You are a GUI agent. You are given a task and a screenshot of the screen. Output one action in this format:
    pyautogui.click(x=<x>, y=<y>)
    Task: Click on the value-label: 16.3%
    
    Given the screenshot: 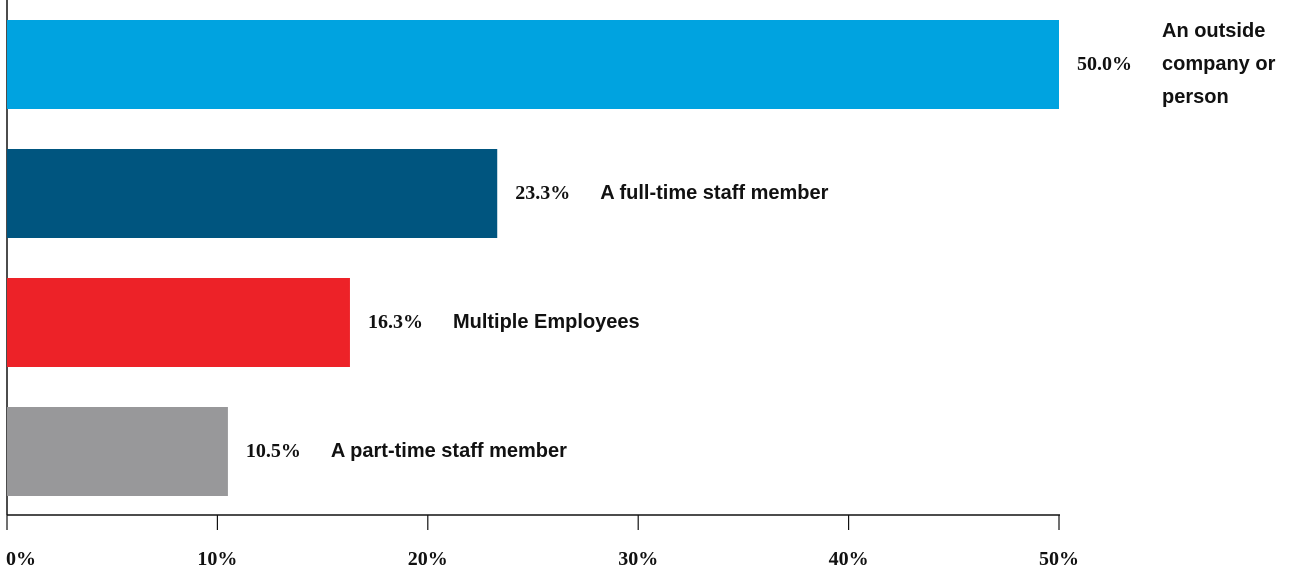 What is the action you would take?
    pyautogui.click(x=395, y=322)
    